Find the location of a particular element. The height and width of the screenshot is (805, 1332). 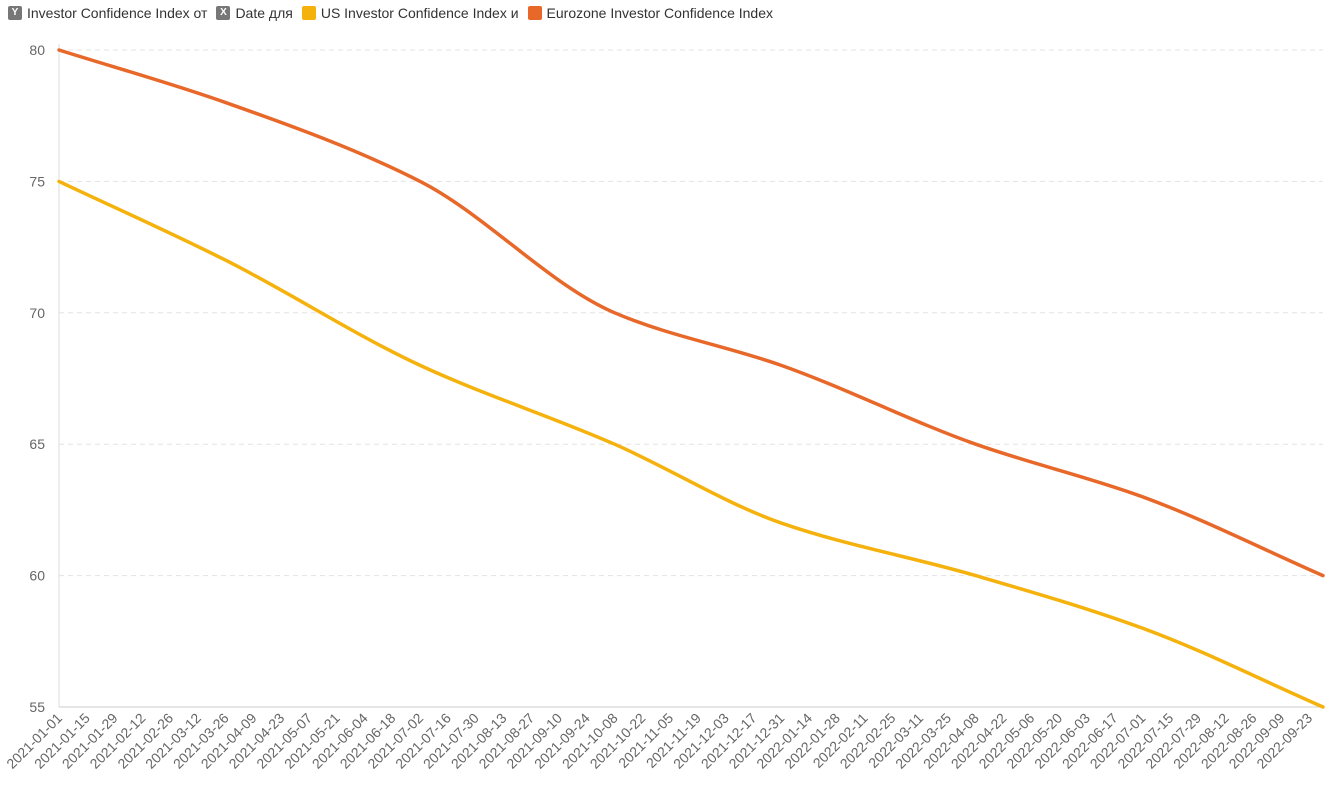

y-tick-label: 80 is located at coordinates (37, 50).